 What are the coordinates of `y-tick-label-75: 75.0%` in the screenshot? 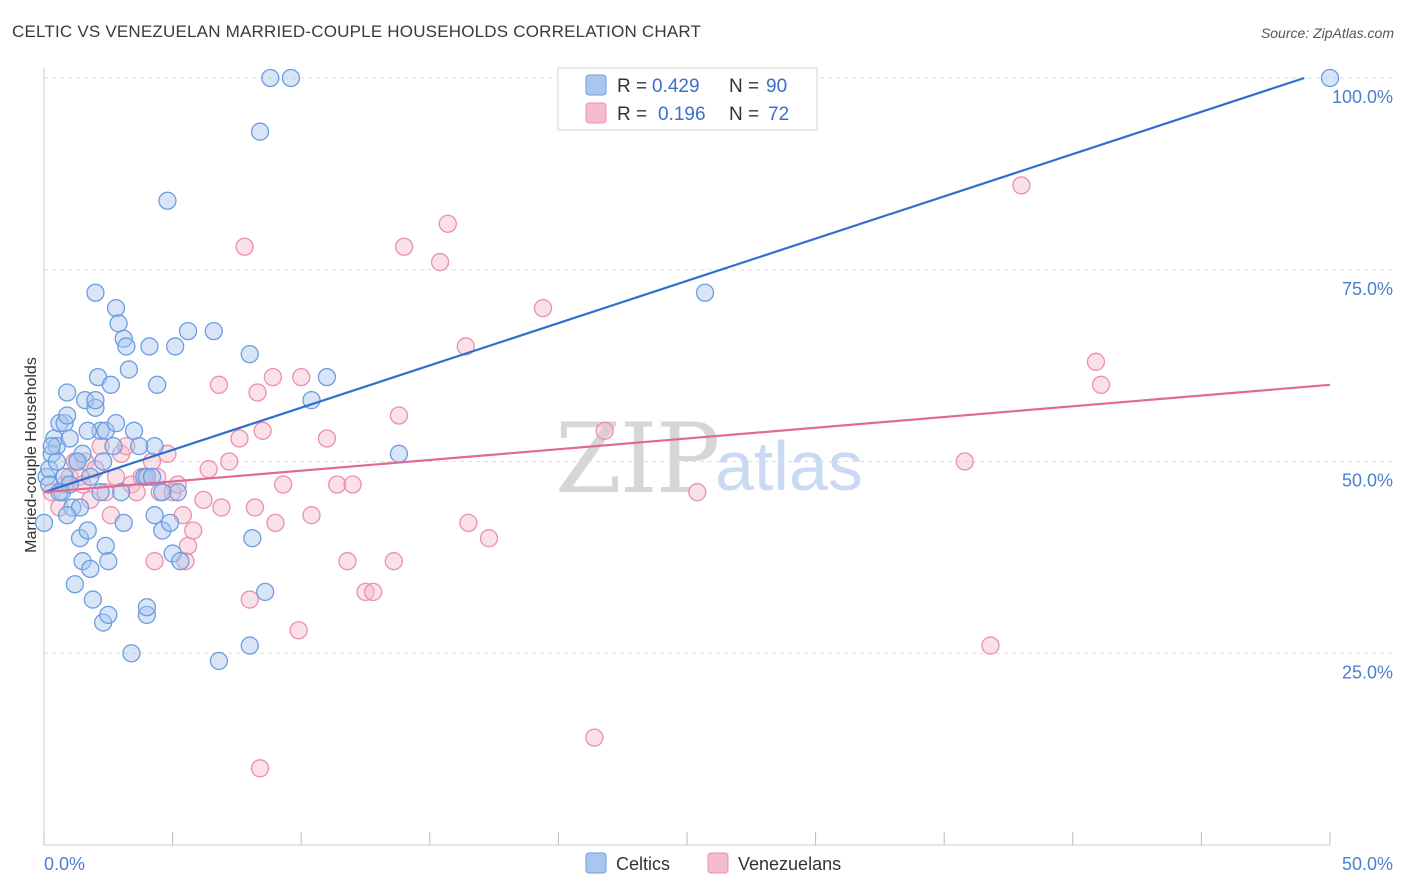 It's located at (1367, 289).